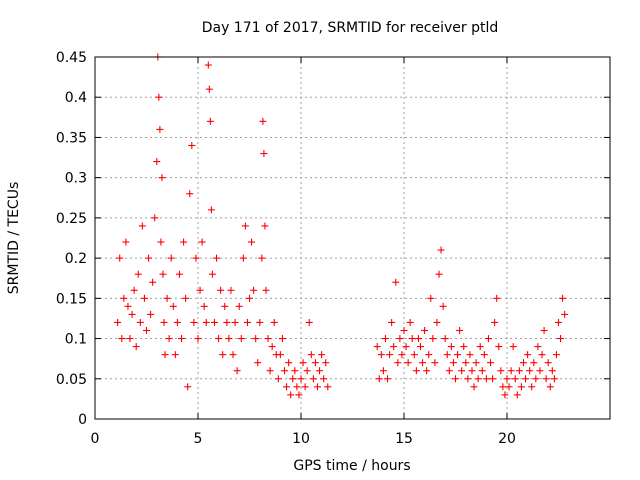 The height and width of the screenshot is (480, 640). I want to click on x-tick-label: 0, so click(95, 439).